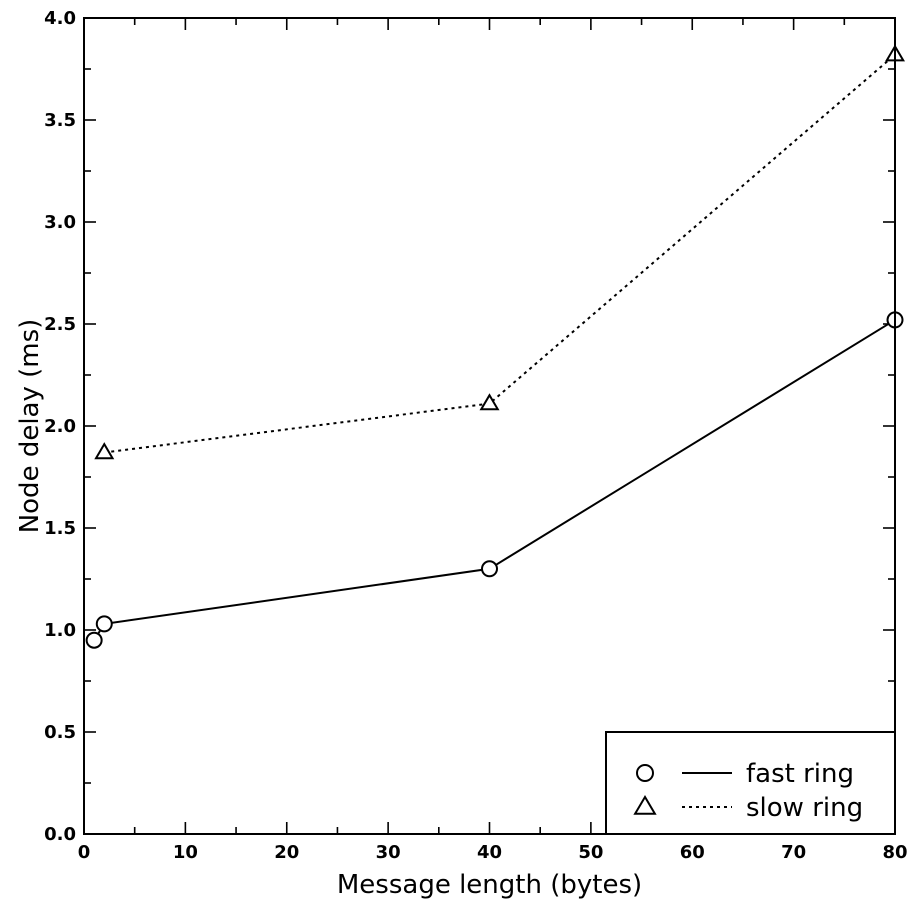 This screenshot has height=901, width=912. Describe the element at coordinates (60, 324) in the screenshot. I see `y-tick-label: 2.5` at that location.